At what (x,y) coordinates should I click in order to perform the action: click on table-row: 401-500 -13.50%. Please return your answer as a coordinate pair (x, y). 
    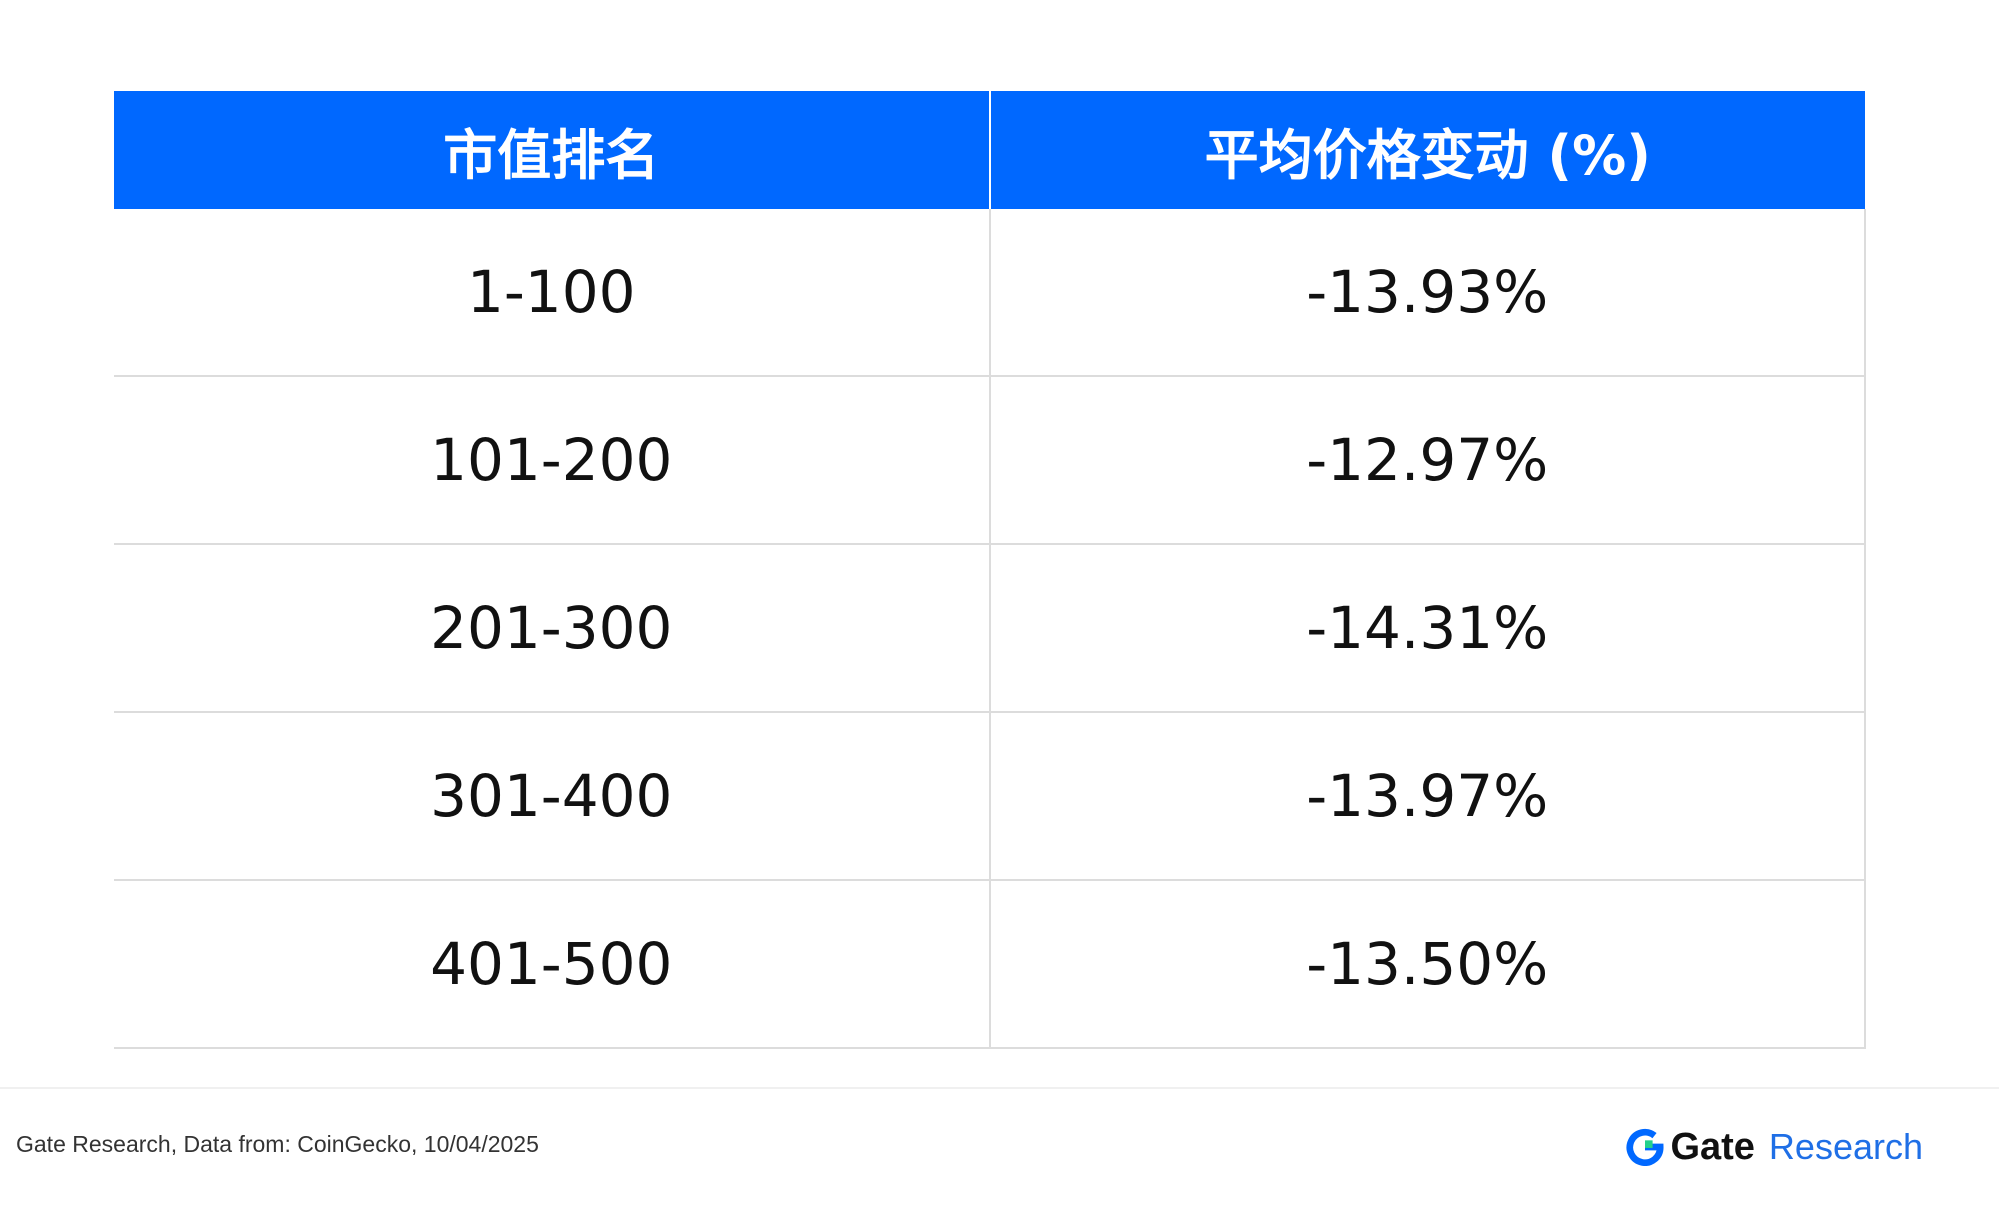
    Looking at the image, I should click on (990, 964).